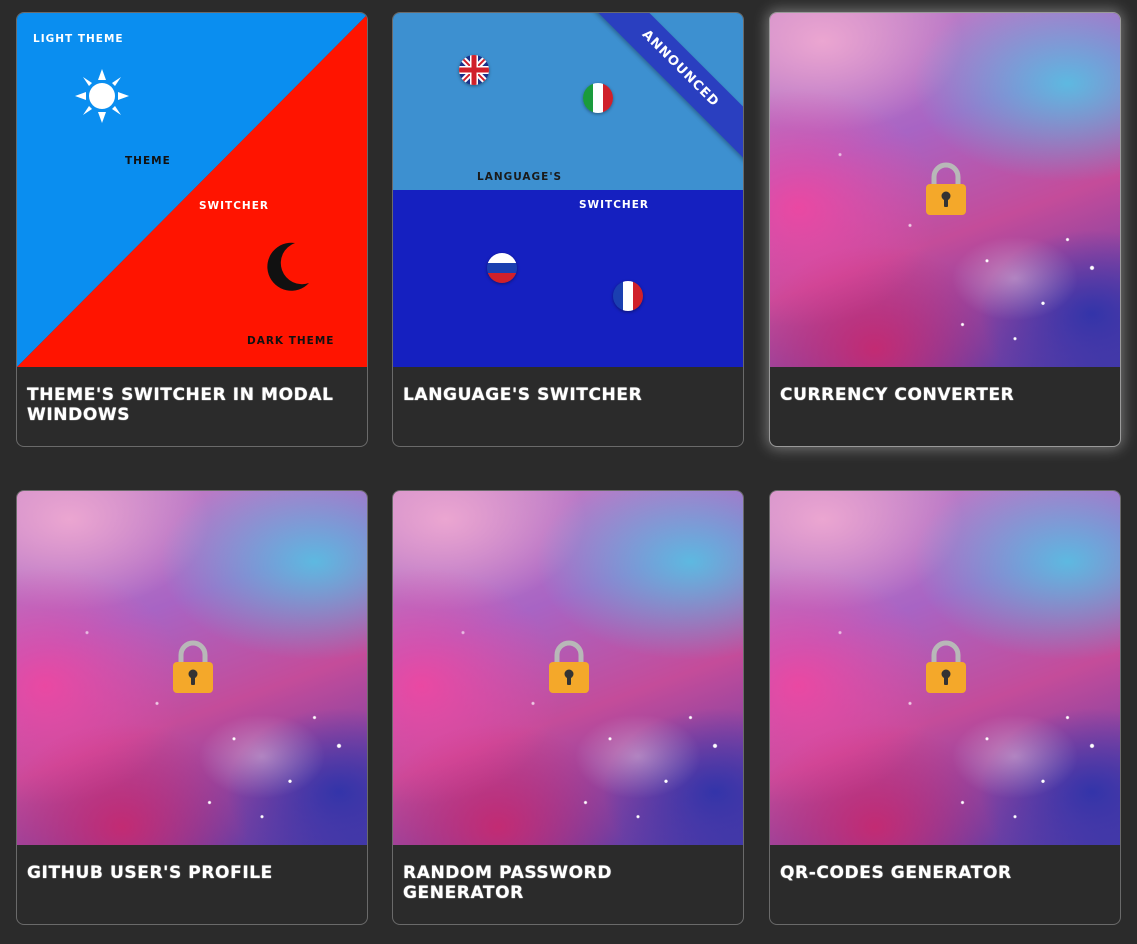  Describe the element at coordinates (520, 177) in the screenshot. I see `languages-label: LANGUAGE'S` at that location.